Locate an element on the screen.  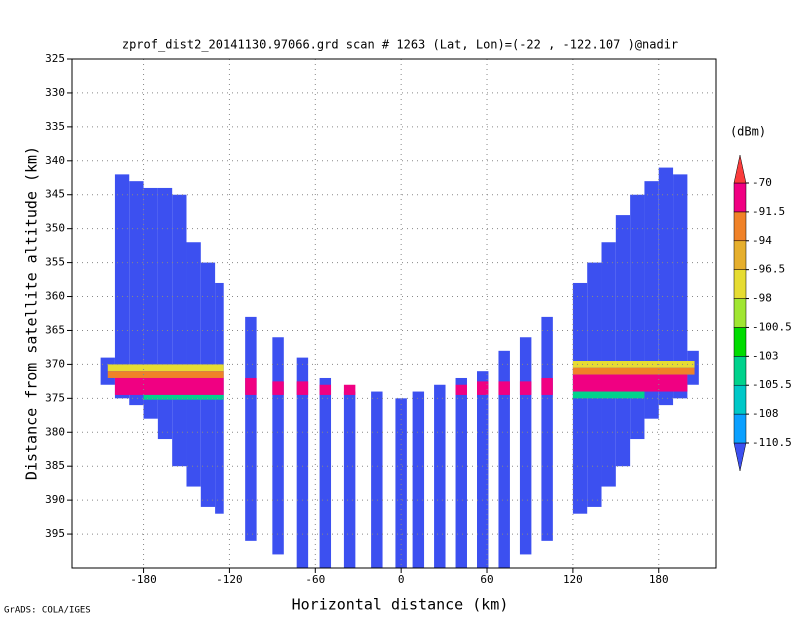
y-tick-label: 385 is located at coordinates (55, 465).